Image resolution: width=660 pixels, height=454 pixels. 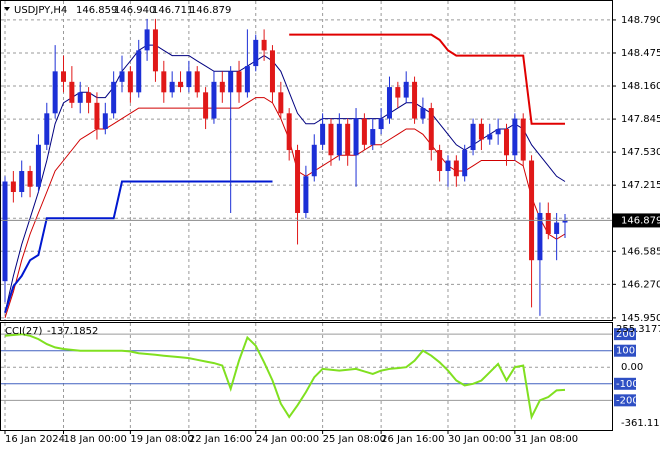 I want to click on cci-tick-label: 100, so click(x=625, y=351).